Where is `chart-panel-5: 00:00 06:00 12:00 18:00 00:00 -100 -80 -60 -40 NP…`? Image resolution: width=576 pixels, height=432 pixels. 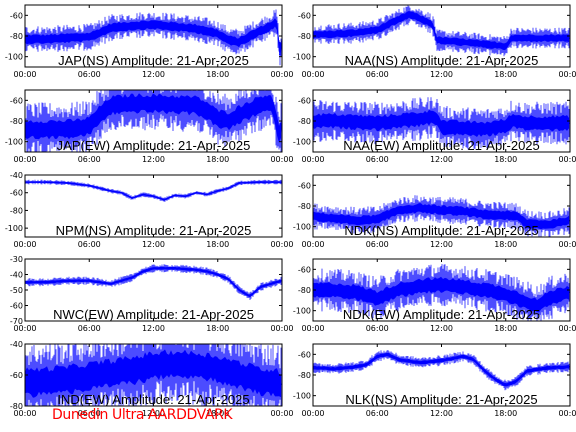
chart-panel-5: 00:00 06:00 12:00 18:00 00:00 -100 -80 -60 -40 NP… is located at coordinates (149, 210).